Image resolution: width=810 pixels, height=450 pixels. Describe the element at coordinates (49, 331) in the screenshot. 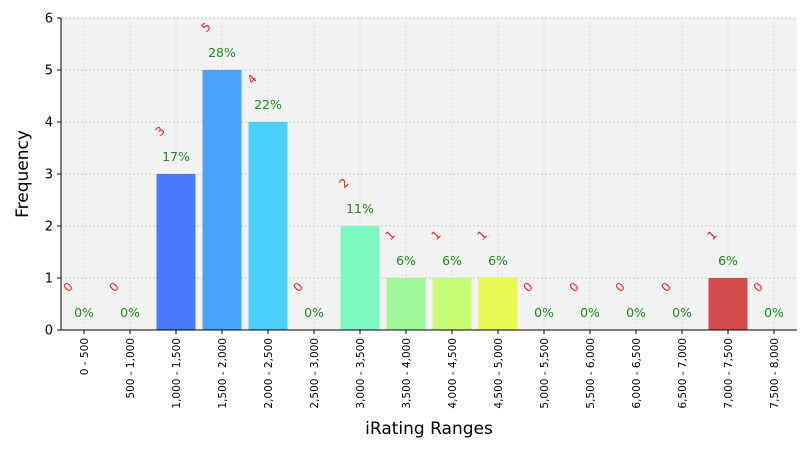

I see `y-tick-label: 0` at that location.